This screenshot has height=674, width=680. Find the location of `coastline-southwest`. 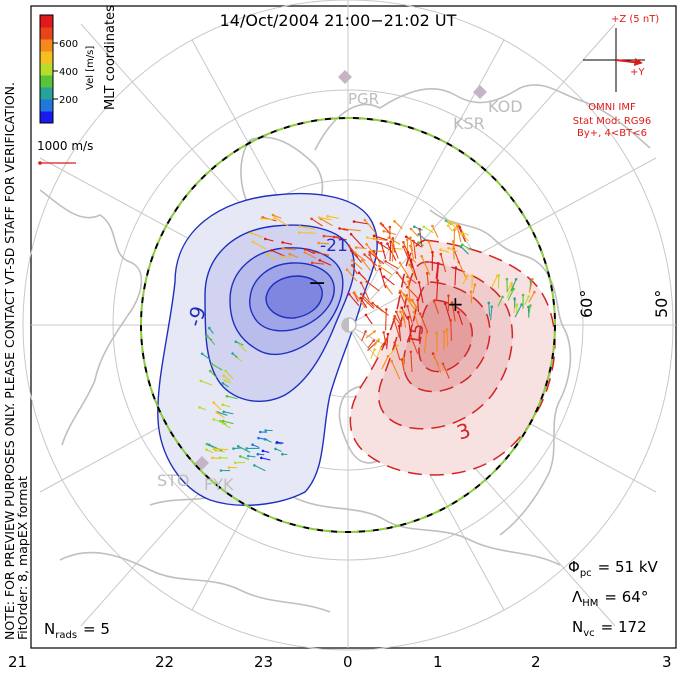

coastline-southwest is located at coordinates (195, 582).